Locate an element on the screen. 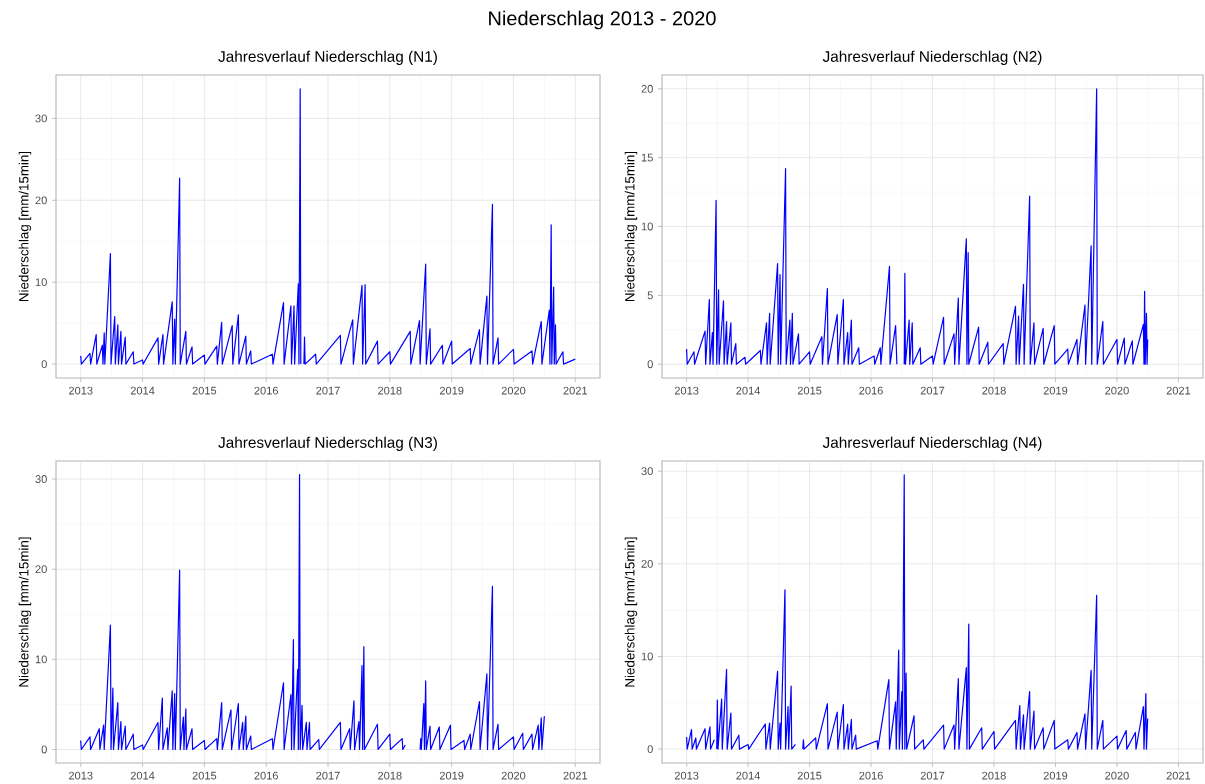  chart-title: Jahresverlauf Niederschlag (N4) is located at coordinates (932, 443).